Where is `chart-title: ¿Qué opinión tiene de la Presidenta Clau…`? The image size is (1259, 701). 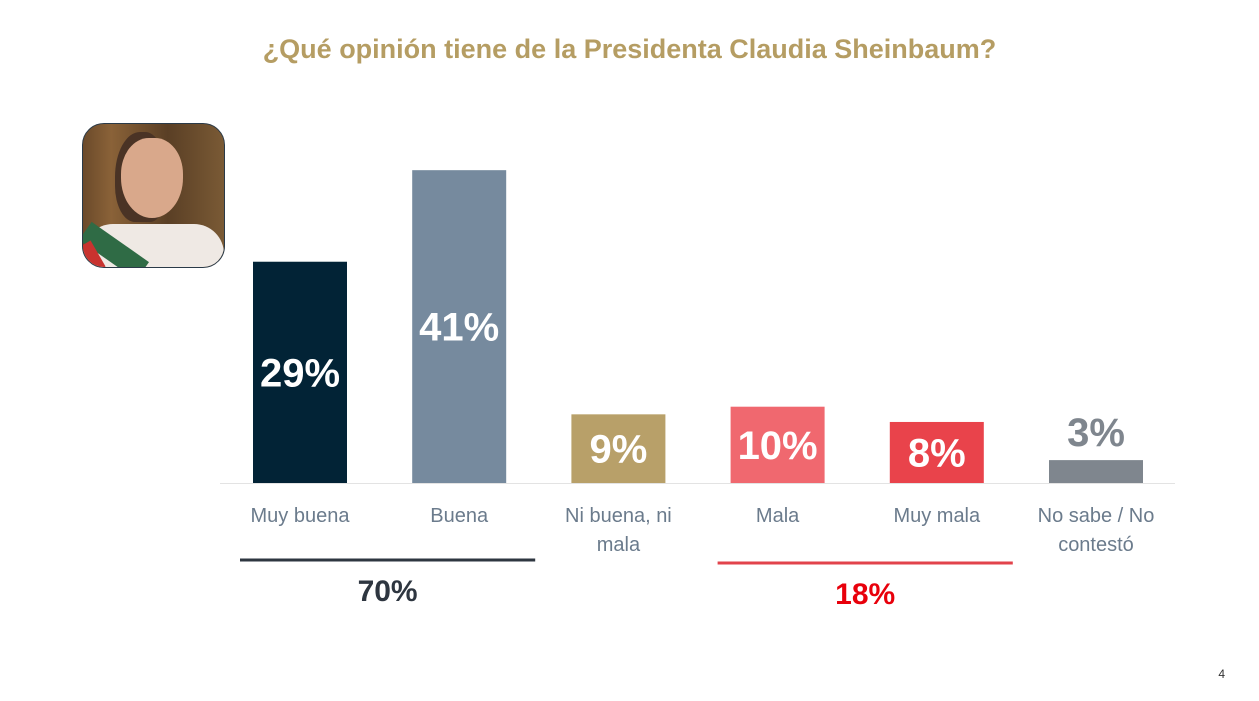 chart-title: ¿Qué opinión tiene de la Presidenta Clau… is located at coordinates (629, 49).